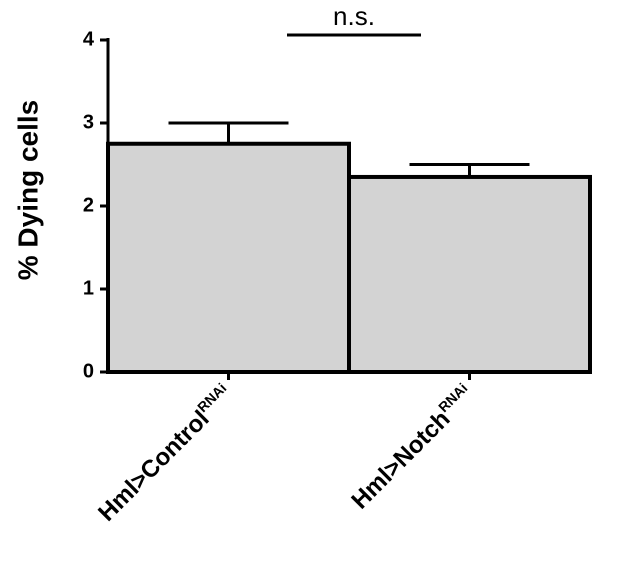 The width and height of the screenshot is (617, 578). I want to click on x-tick-label: Hml>NotchRNAi, so click(412, 447).